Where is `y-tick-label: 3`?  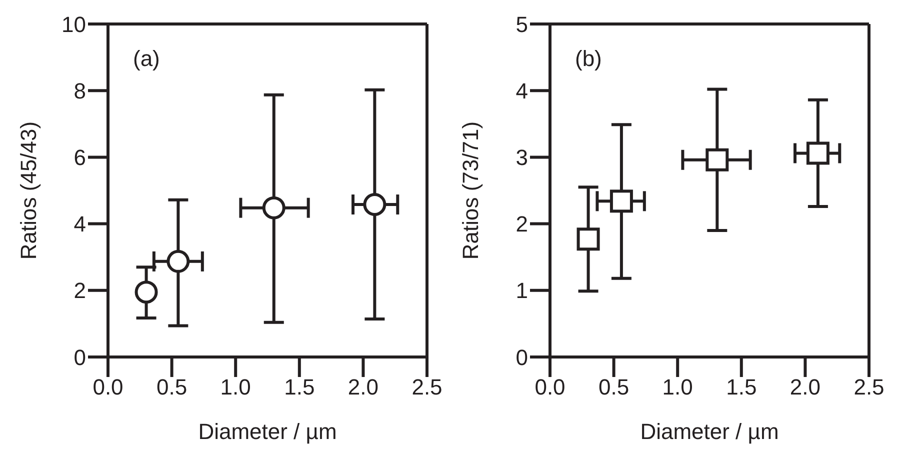
y-tick-label: 3 is located at coordinates (522, 157).